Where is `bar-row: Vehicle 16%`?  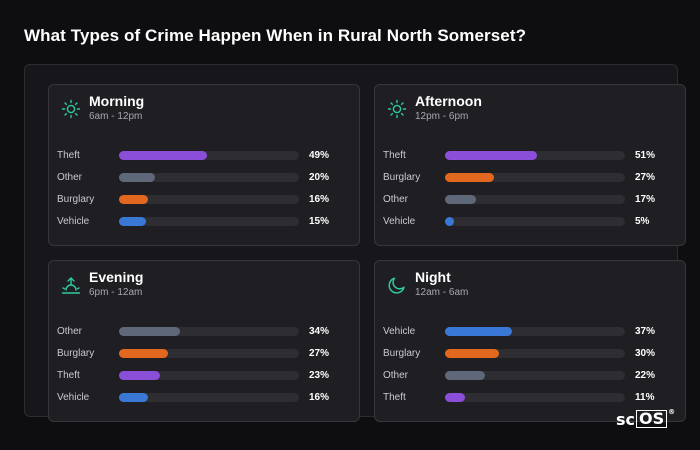 bar-row: Vehicle 16% is located at coordinates (204, 398).